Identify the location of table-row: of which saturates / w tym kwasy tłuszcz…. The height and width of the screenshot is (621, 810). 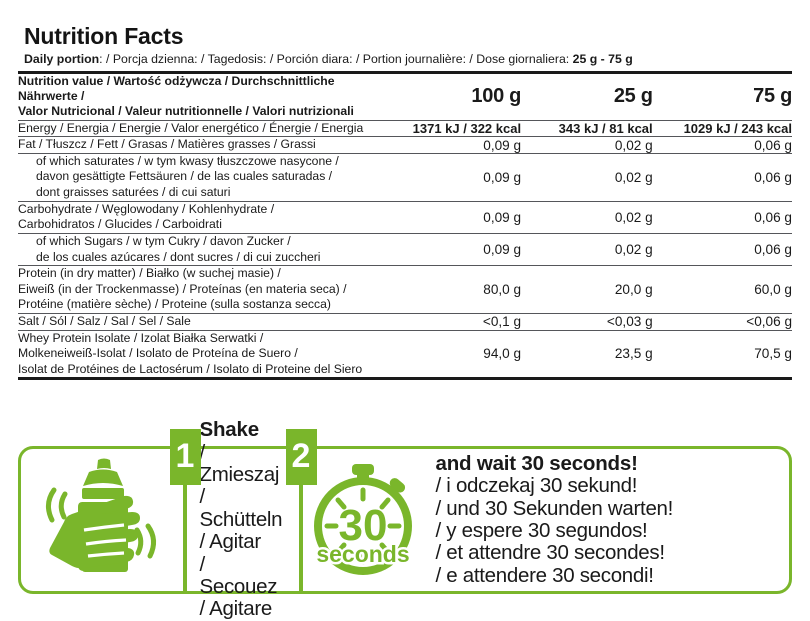
(405, 177).